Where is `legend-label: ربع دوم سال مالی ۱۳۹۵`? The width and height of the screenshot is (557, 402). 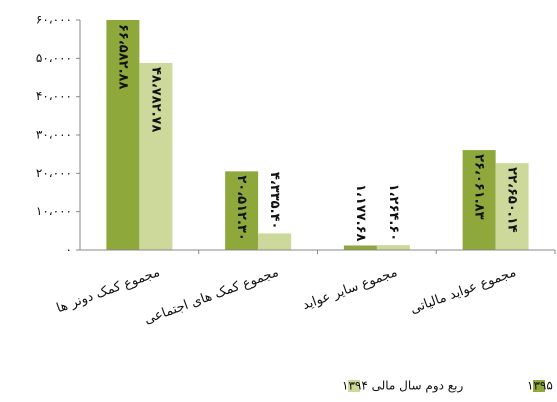 legend-label: ربع دوم سال مالی ۱۳۹۵ is located at coordinates (542, 386).